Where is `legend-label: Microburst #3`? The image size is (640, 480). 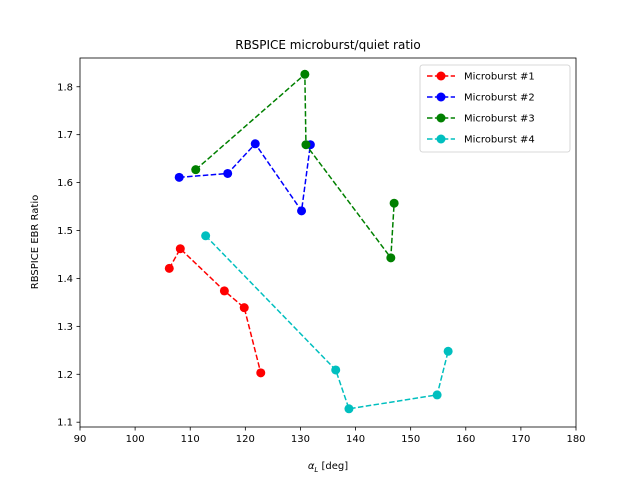
legend-label: Microburst #3 is located at coordinates (499, 119).